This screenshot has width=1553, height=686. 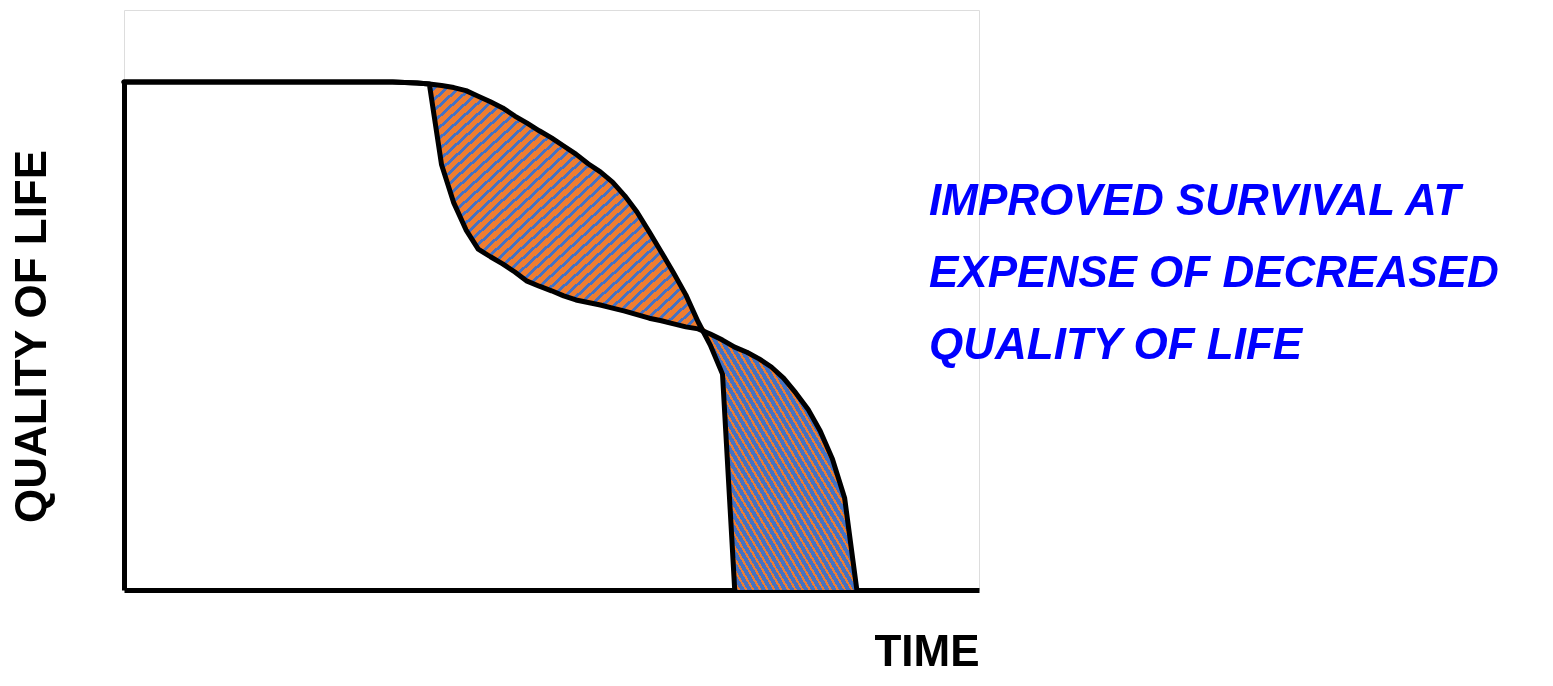 I want to click on x-axis-title: TIME, so click(x=927, y=650).